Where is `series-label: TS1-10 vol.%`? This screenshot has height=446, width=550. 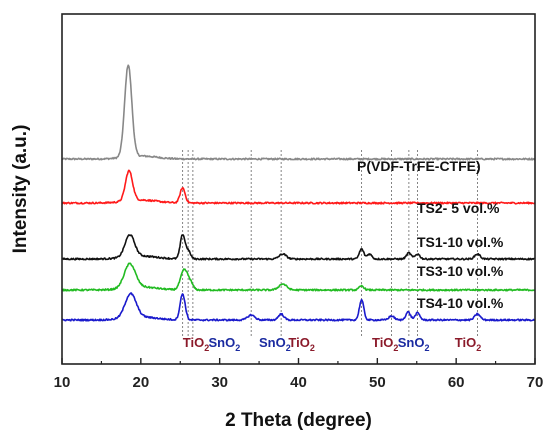
series-label: TS1-10 vol.% is located at coordinates (460, 242).